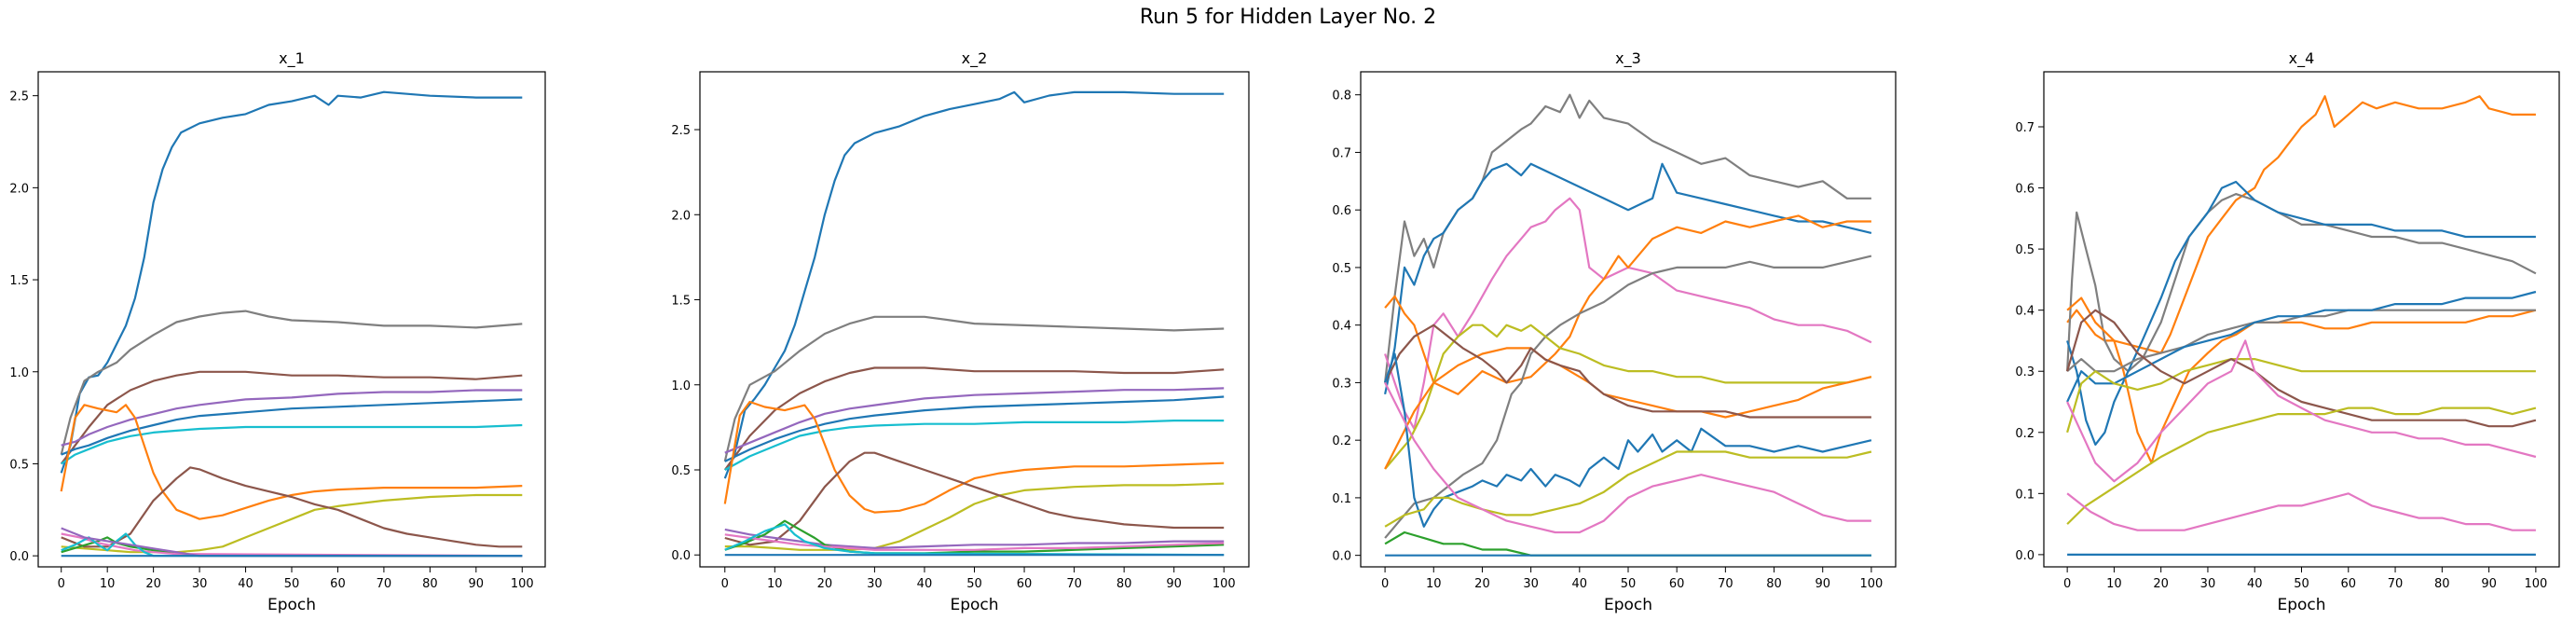 This screenshot has height=620, width=2576. I want to click on y-tick-label: 2.5, so click(681, 131).